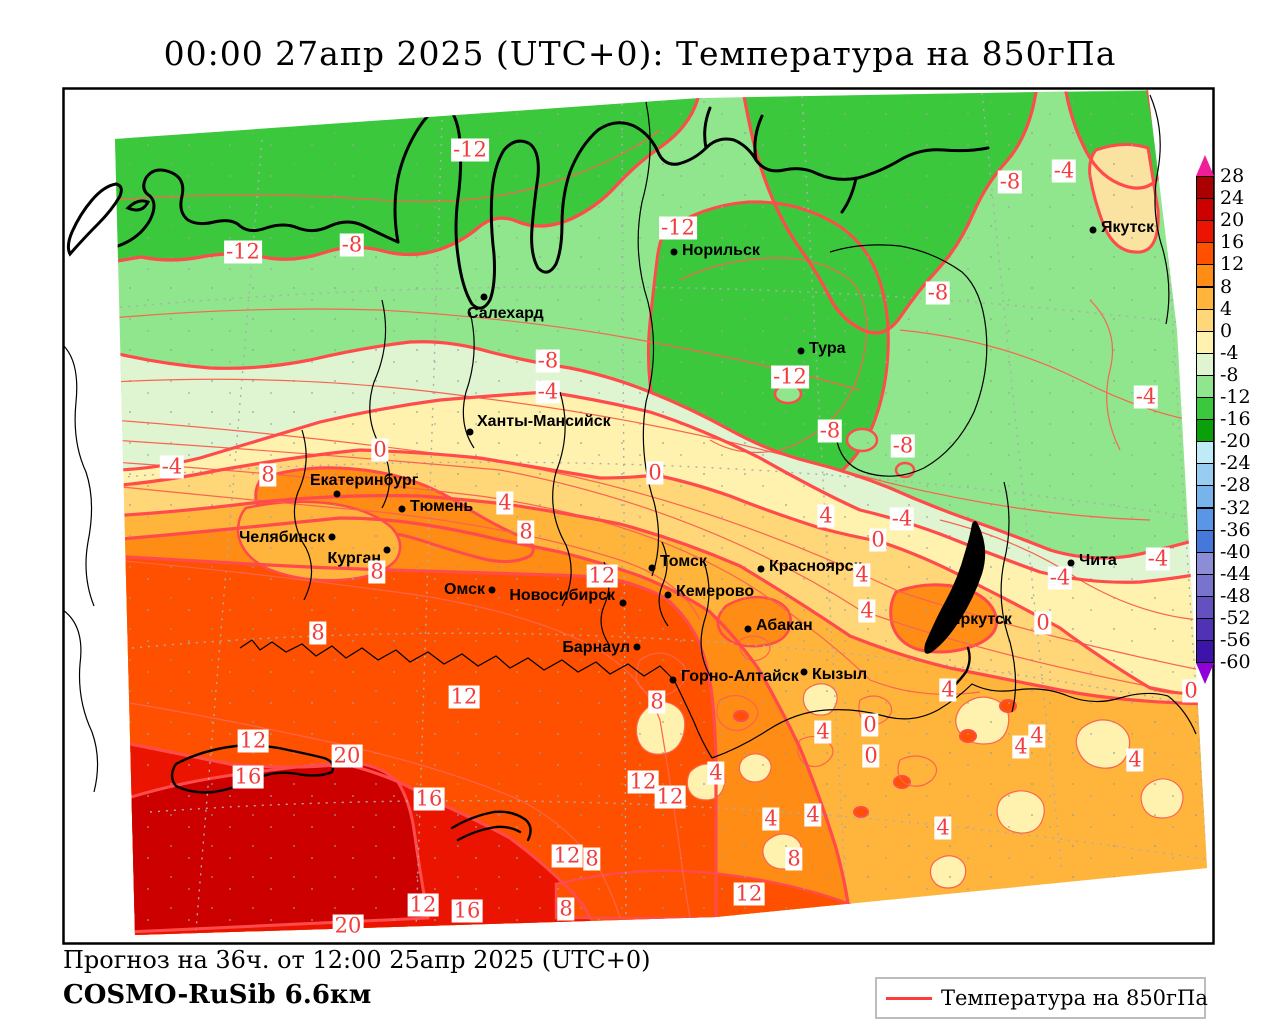  Describe the element at coordinates (217, 995) in the screenshot. I see `model-info: COSMO-RuSib 6.6км` at that location.